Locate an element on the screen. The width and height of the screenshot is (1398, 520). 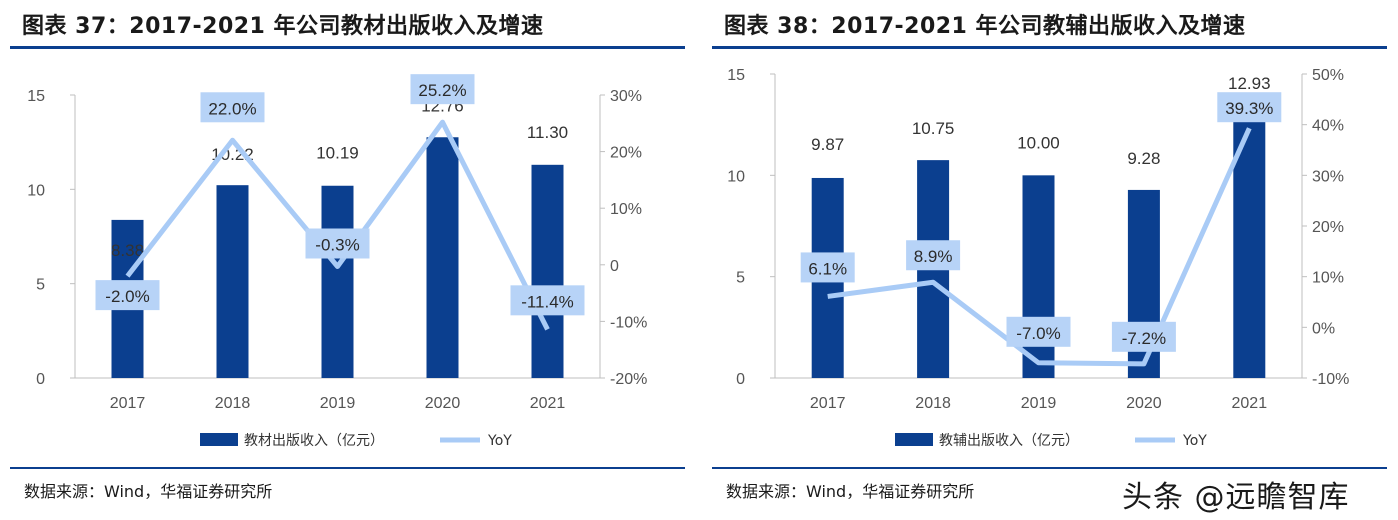
yoy-value-label: -11.4% is located at coordinates (547, 301).